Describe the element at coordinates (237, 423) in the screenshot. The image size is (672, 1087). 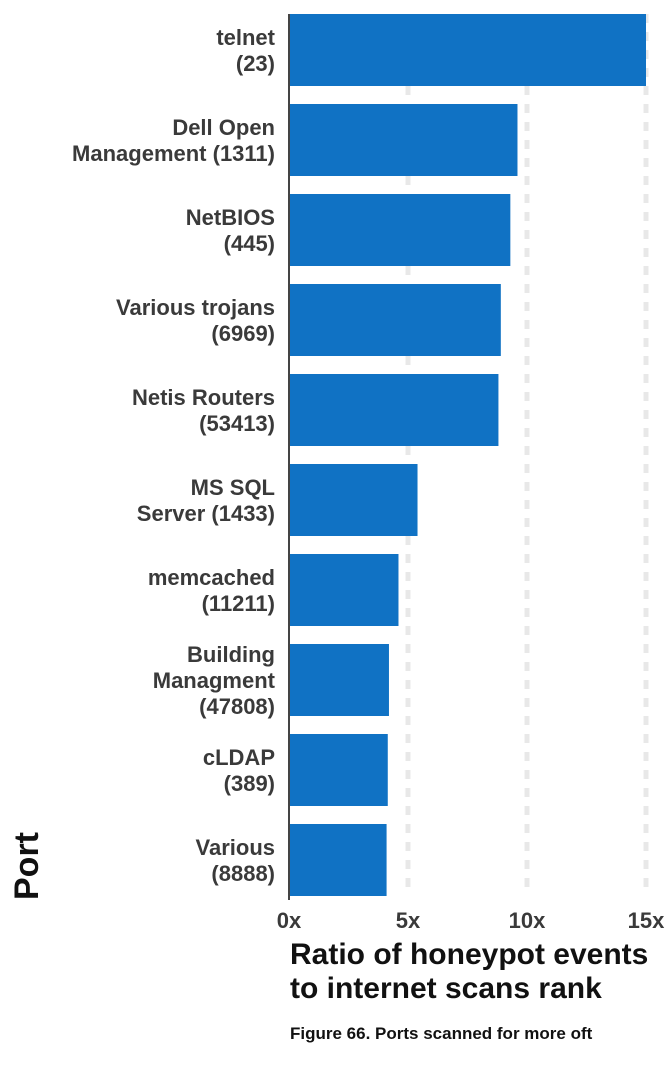
I see `category-label-line: (53413)` at that location.